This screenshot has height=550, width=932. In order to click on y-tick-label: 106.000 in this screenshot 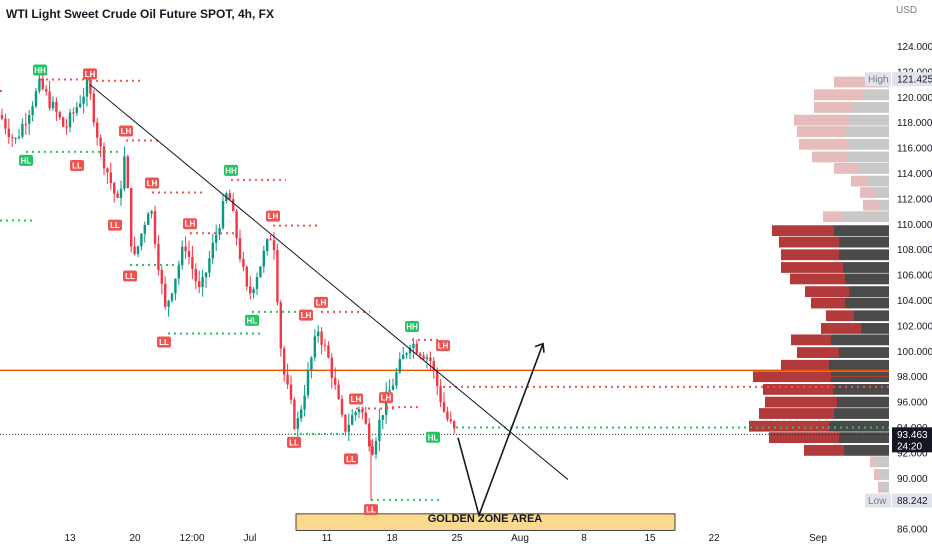, I will do `click(914, 276)`.